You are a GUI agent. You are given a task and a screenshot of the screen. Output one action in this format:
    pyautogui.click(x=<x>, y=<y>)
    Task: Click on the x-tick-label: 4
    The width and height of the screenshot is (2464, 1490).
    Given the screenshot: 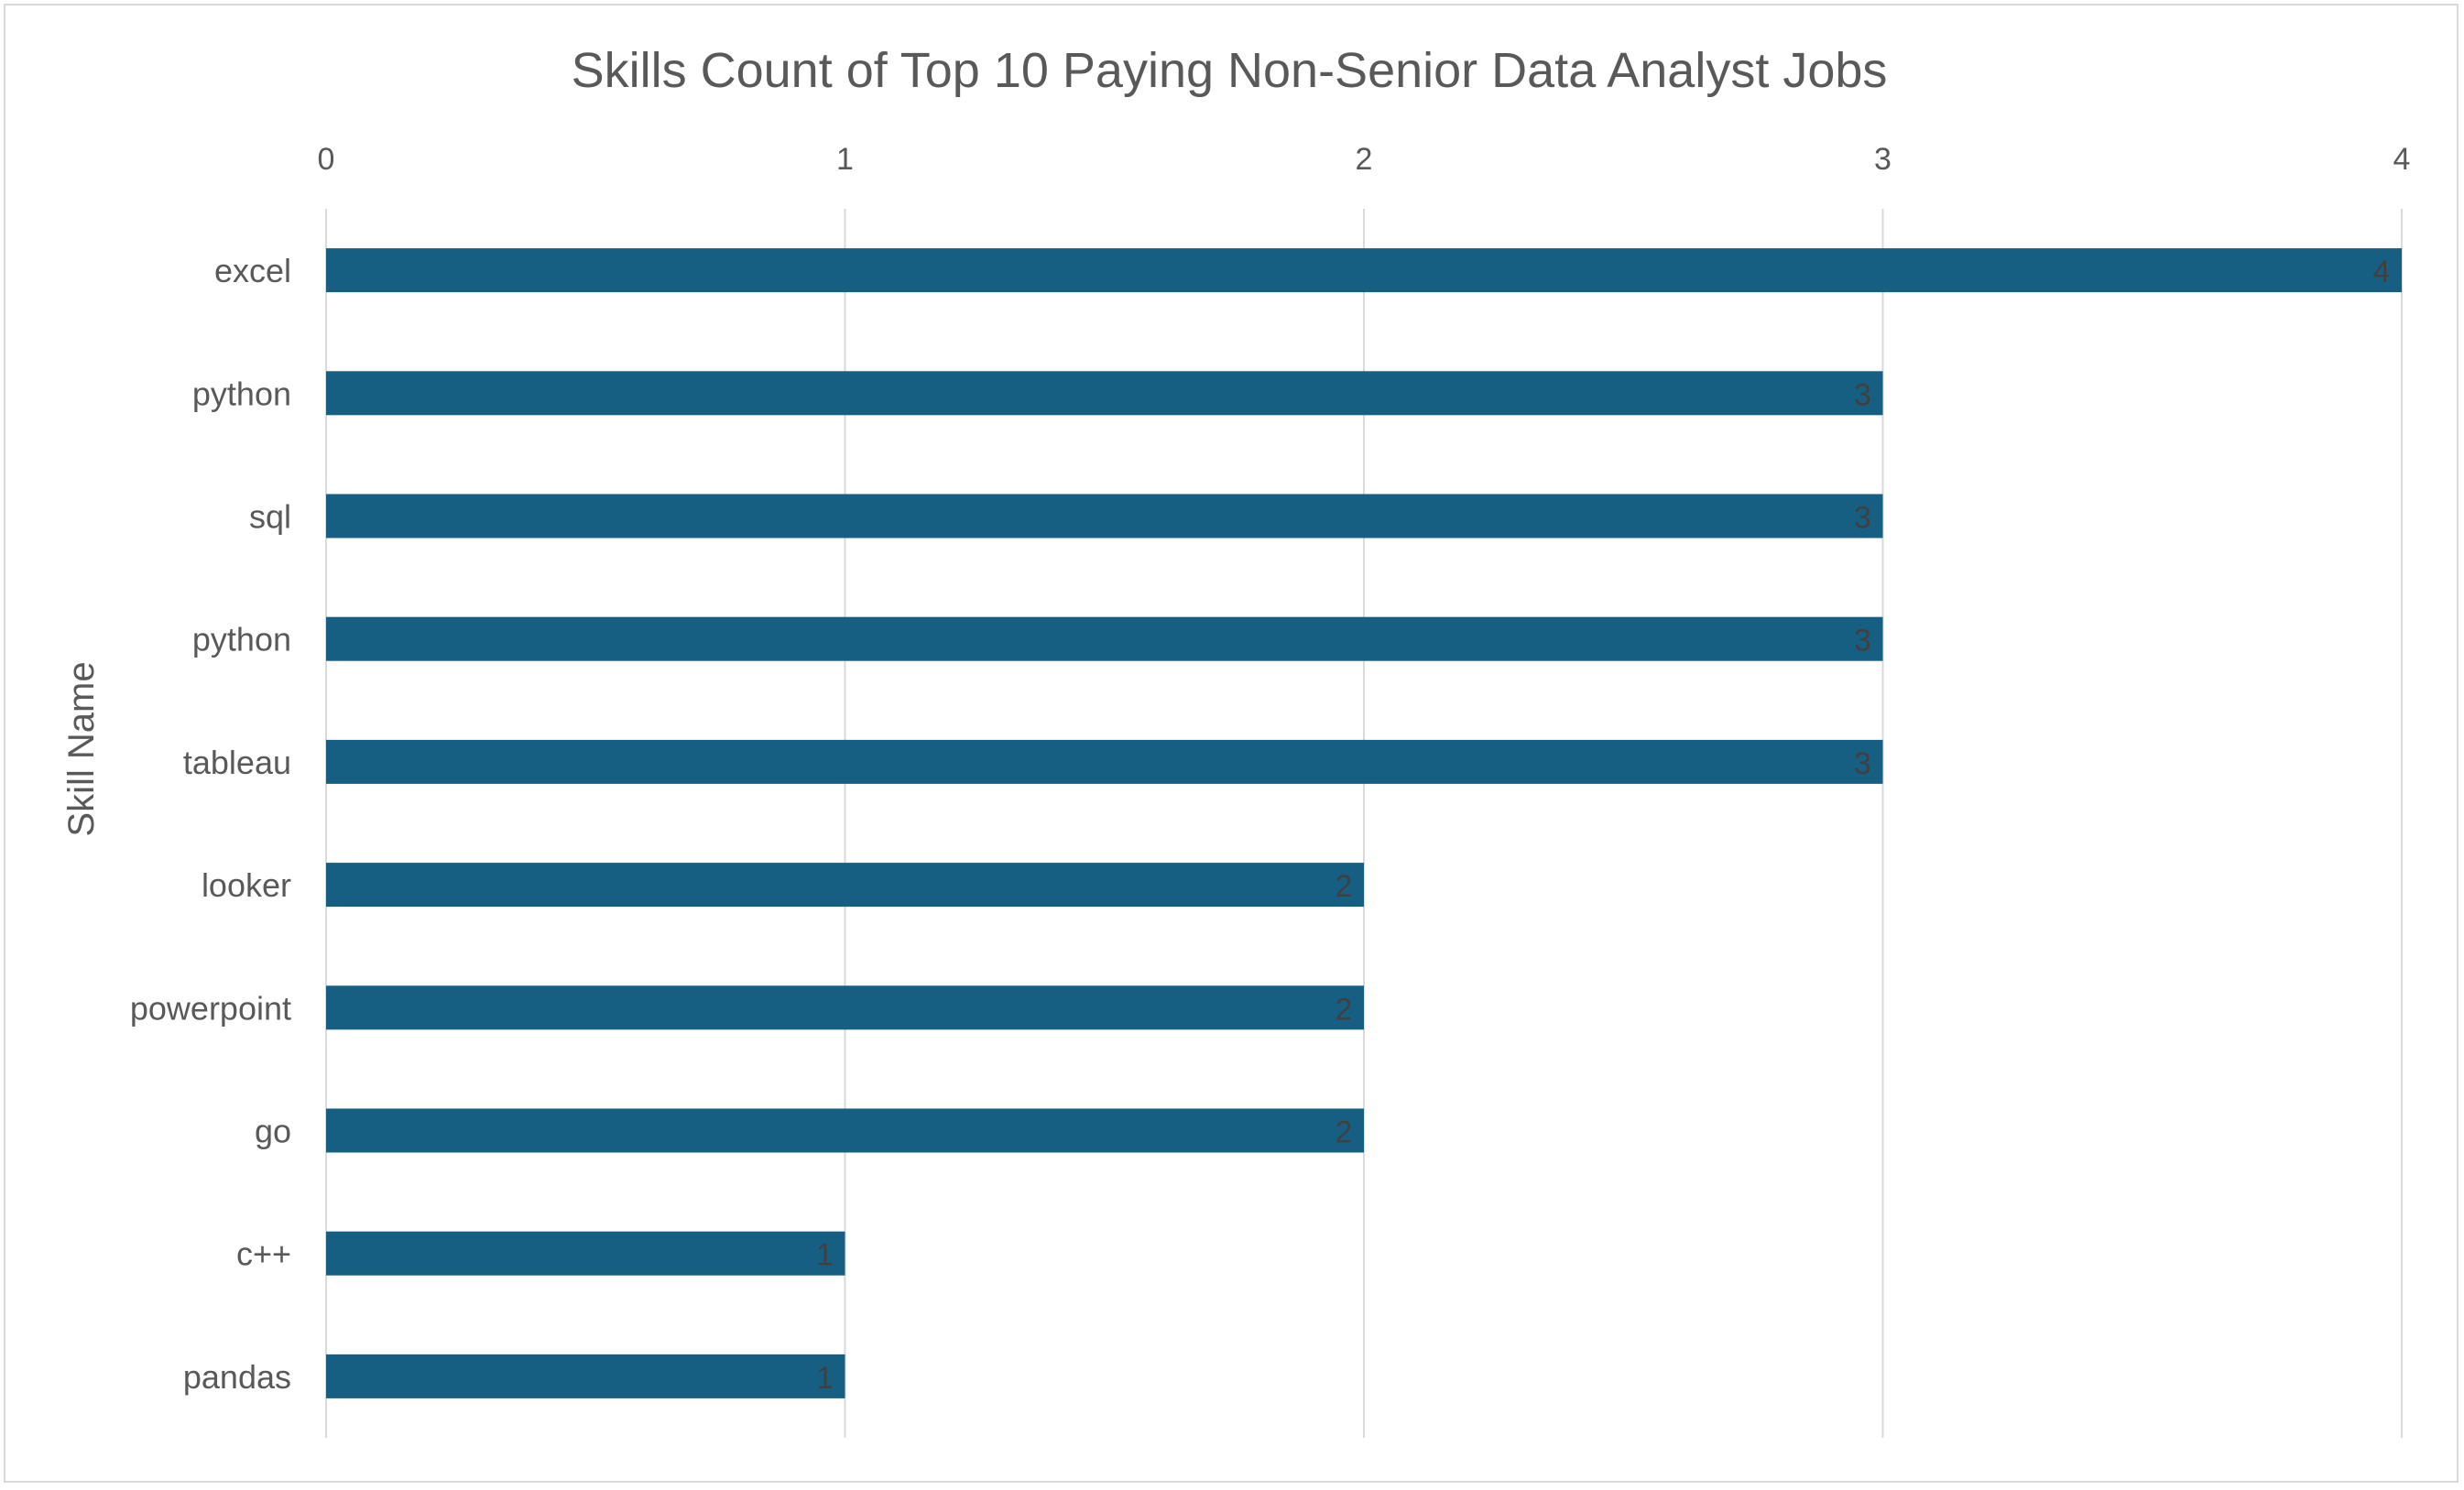 What is the action you would take?
    pyautogui.click(x=2402, y=159)
    